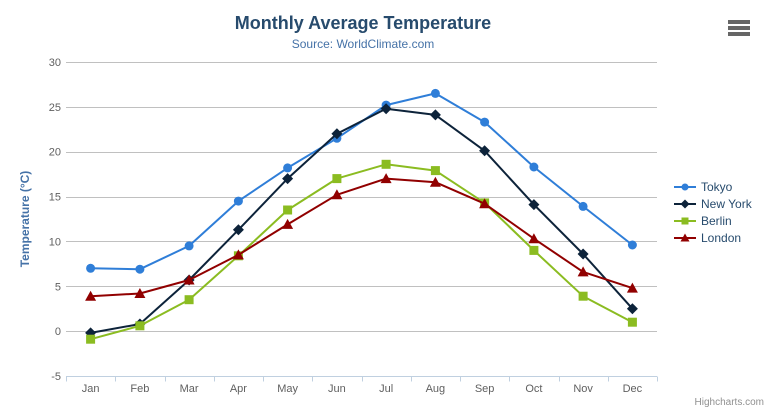 This screenshot has width=769, height=416. What do you see at coordinates (56, 377) in the screenshot?
I see `y-axis-label: -5` at bounding box center [56, 377].